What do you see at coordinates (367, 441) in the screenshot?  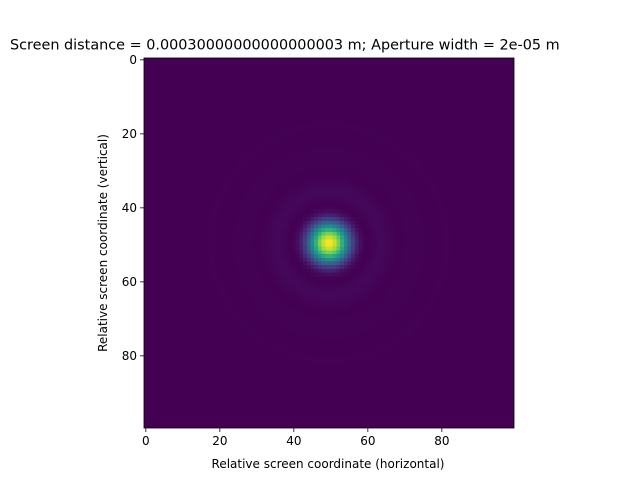 I see `x-tick-label: 60` at bounding box center [367, 441].